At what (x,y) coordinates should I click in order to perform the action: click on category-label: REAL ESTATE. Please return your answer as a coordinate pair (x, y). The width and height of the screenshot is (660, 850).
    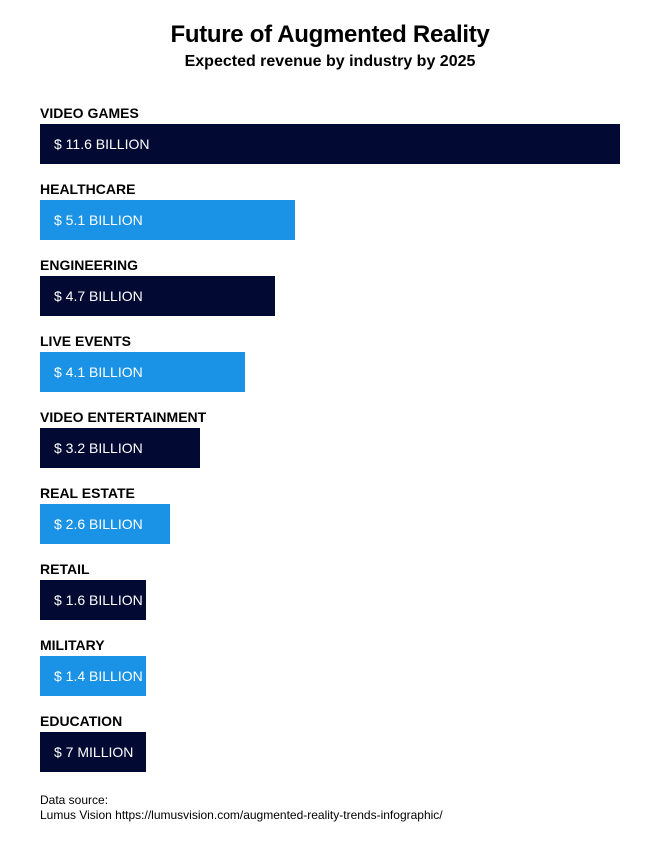
    Looking at the image, I should click on (87, 493).